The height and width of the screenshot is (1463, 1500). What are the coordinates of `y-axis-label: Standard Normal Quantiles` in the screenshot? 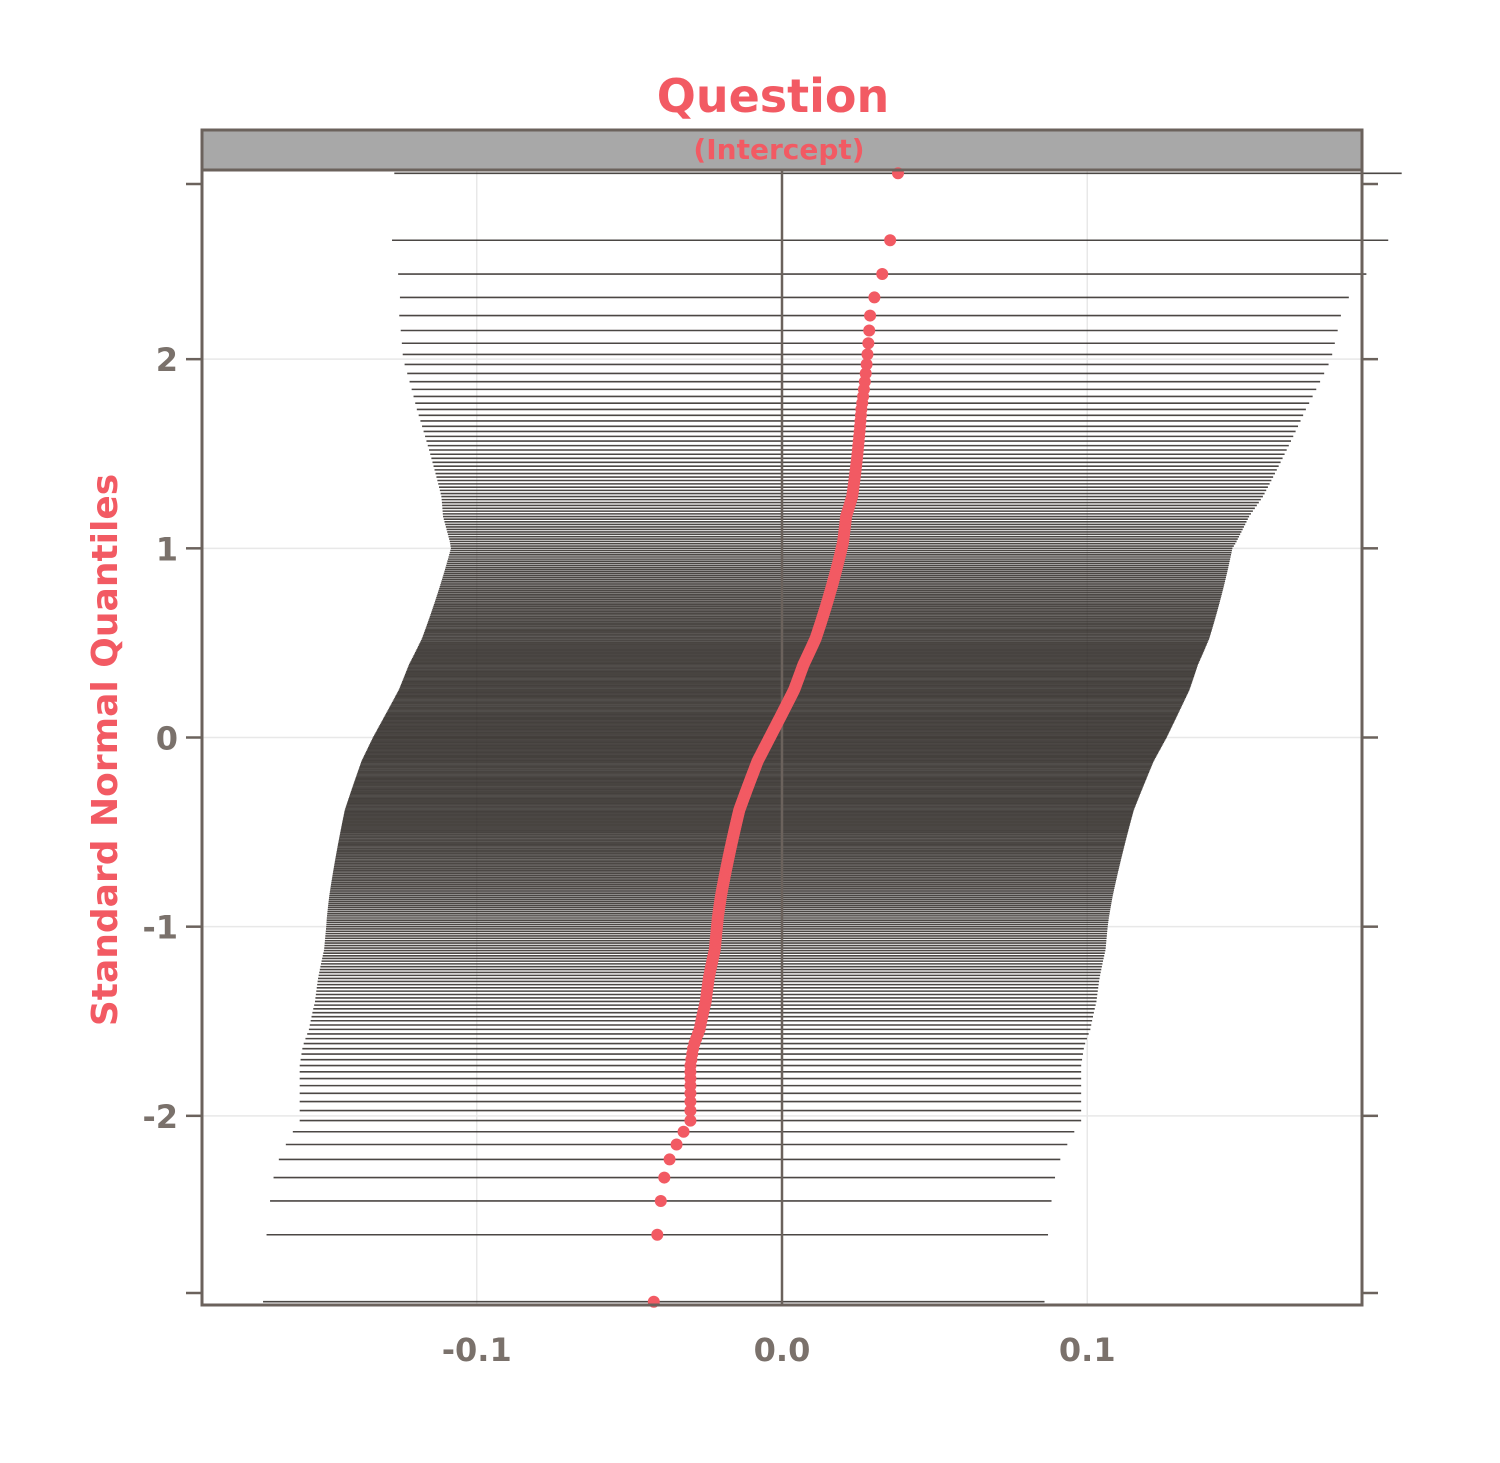 It's located at (105, 750).